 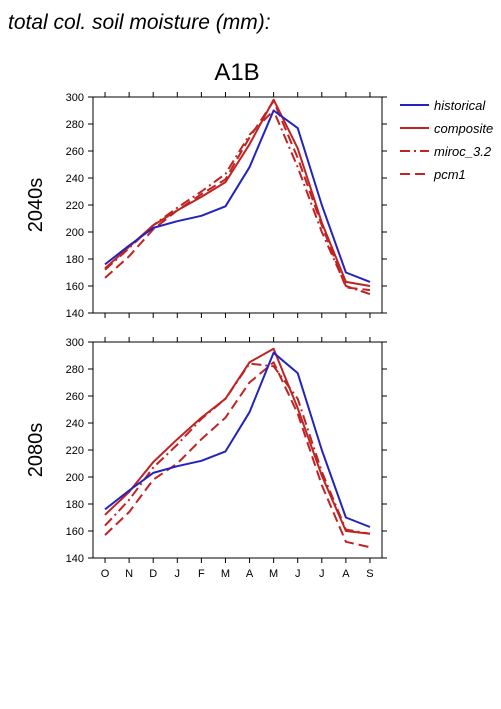 I want to click on row-label-2040s: 2040s, so click(x=36, y=205).